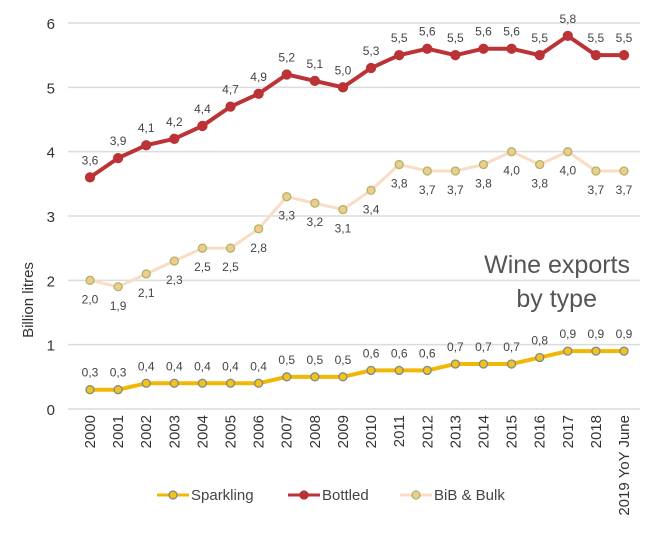 The width and height of the screenshot is (650, 555). I want to click on data-label: 5,3, so click(371, 51).